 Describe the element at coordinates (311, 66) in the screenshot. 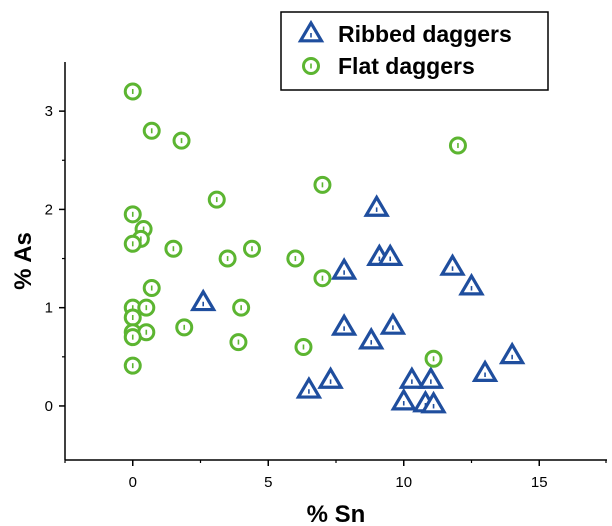

I see `legend-marker-flat-daggers` at that location.